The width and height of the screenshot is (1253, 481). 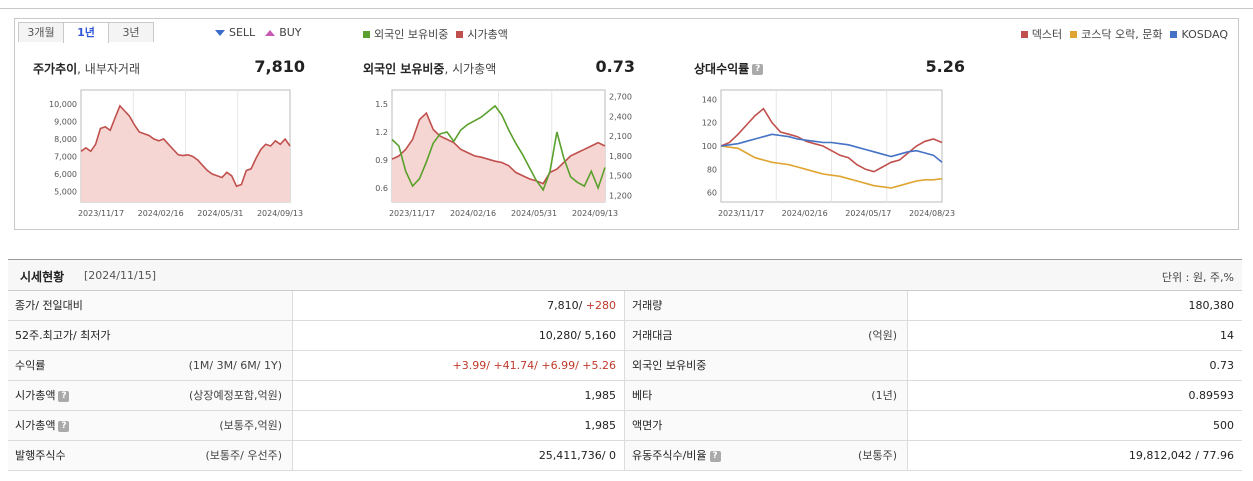 I want to click on row-label-cell: 외국인 보유비중, so click(x=766, y=365).